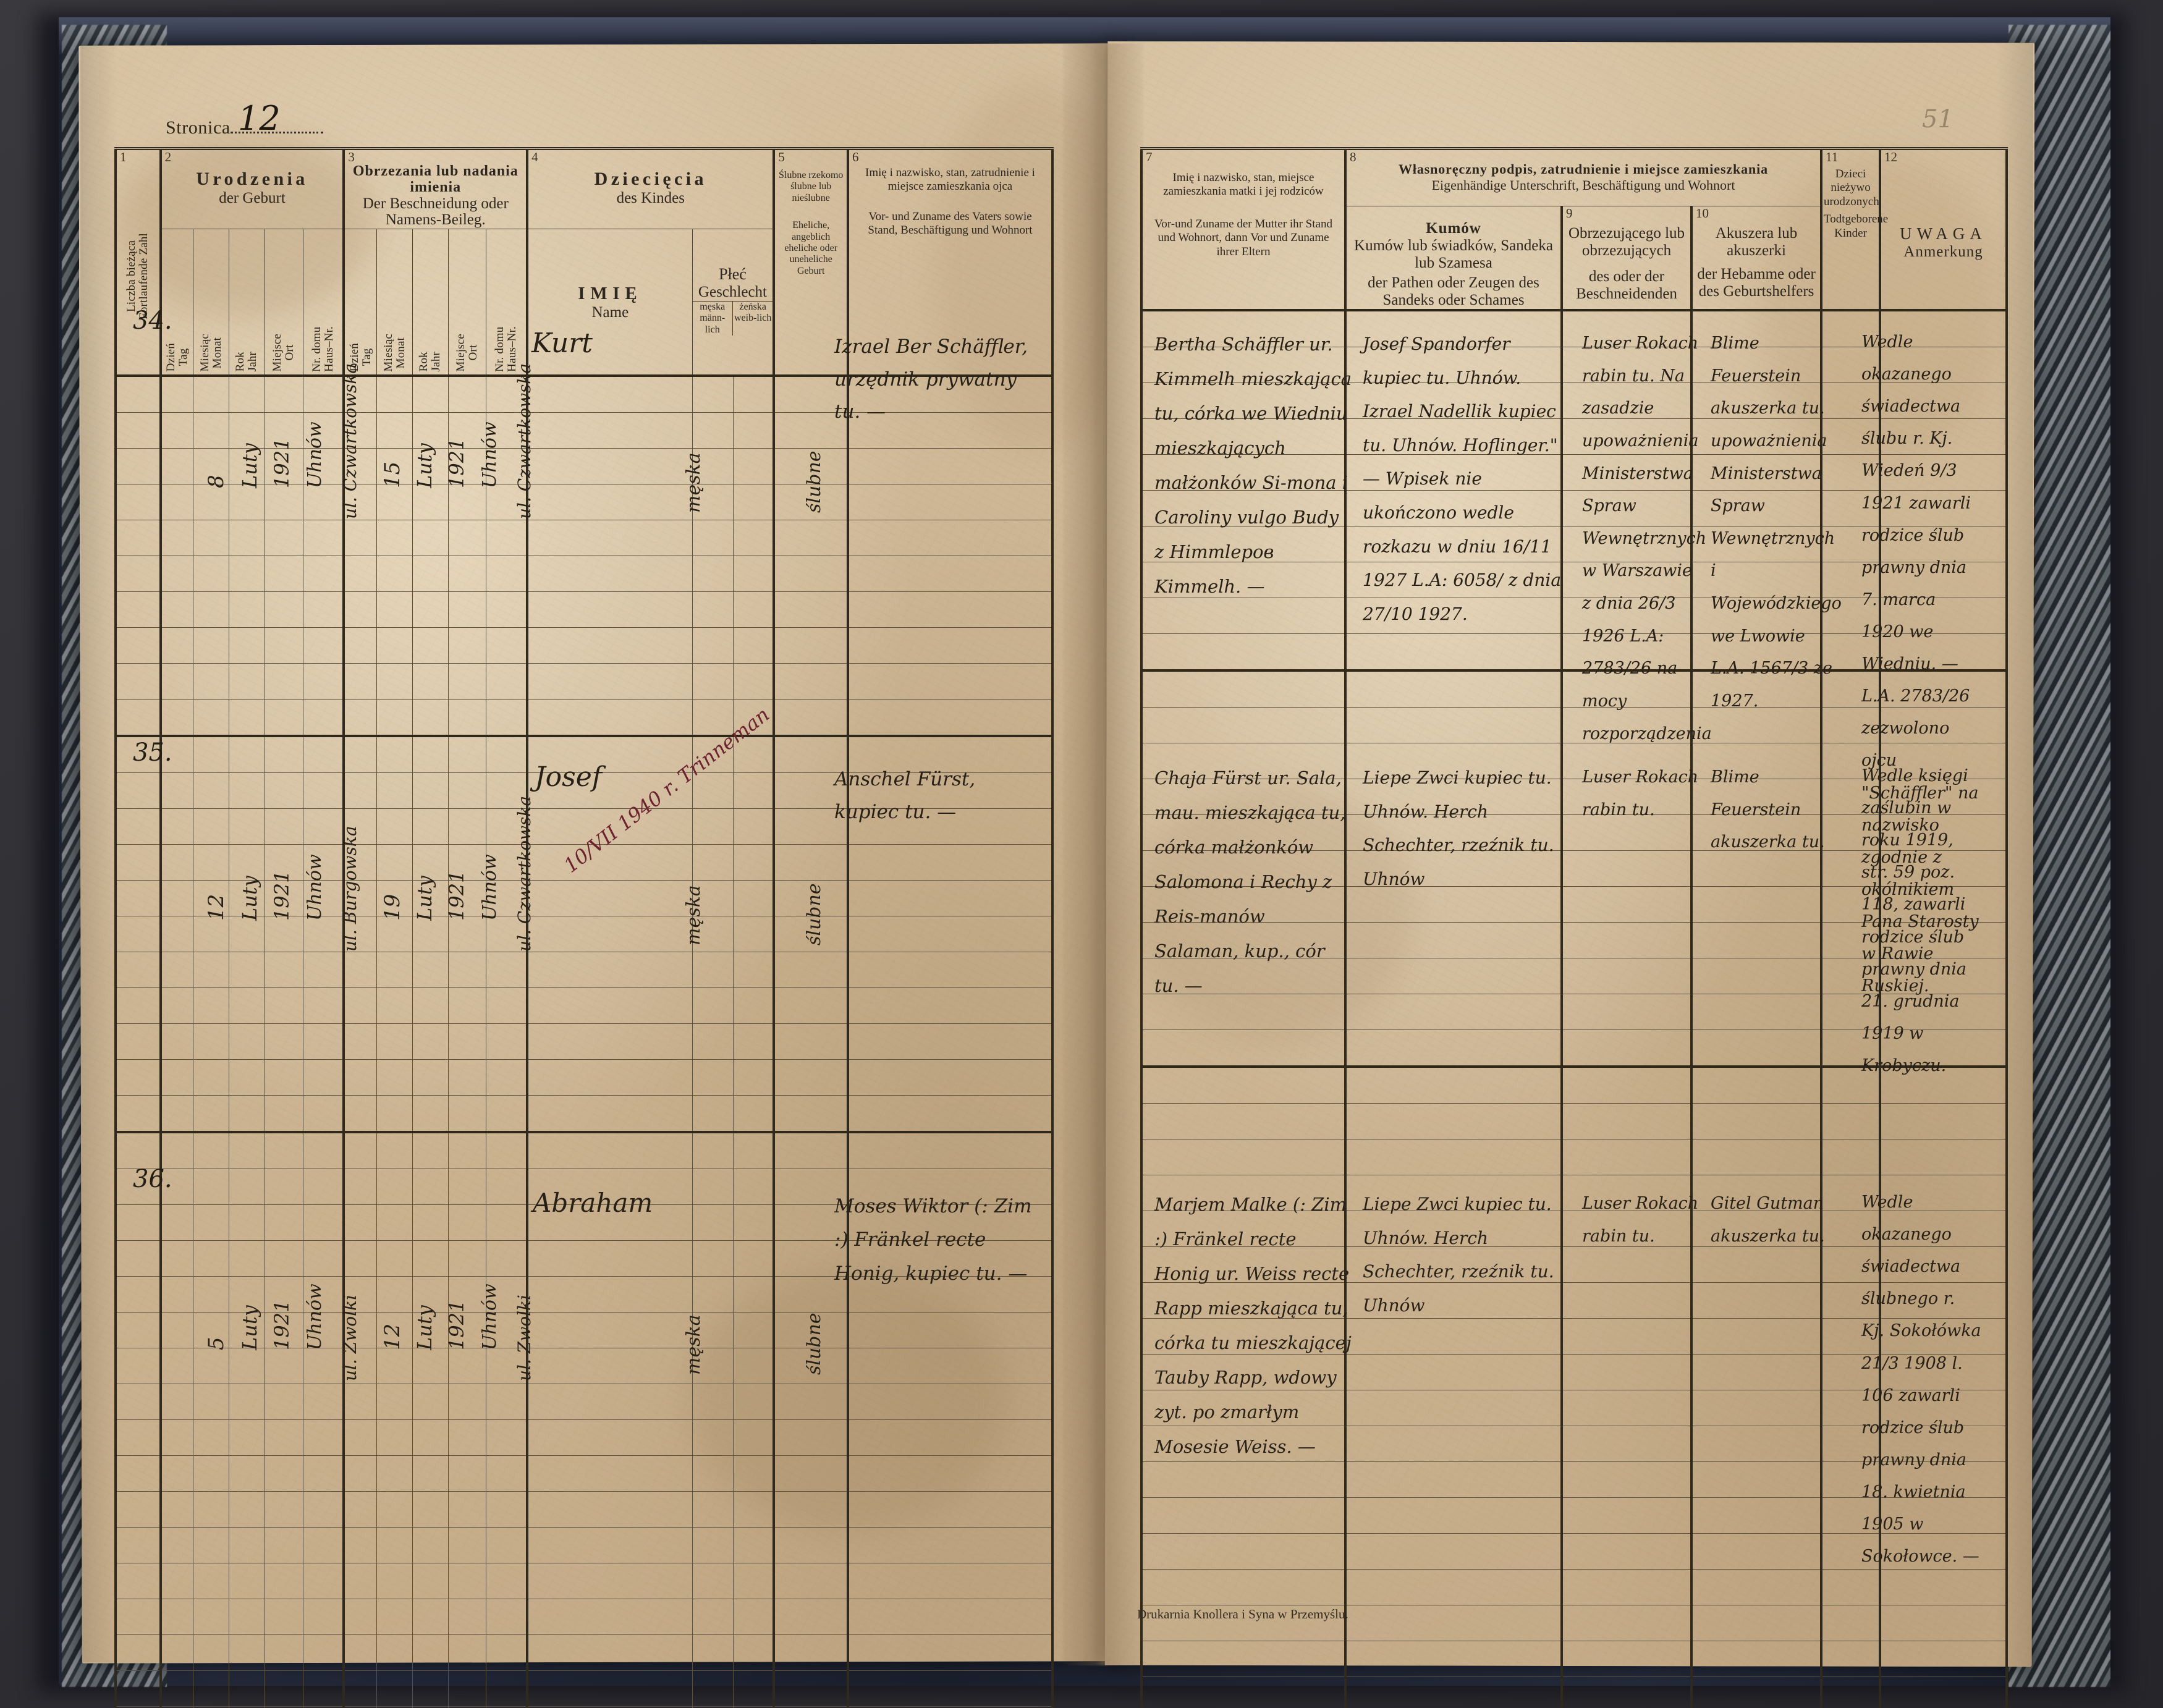 Image resolution: width=2163 pixels, height=1708 pixels. Describe the element at coordinates (152, 321) in the screenshot. I see `entry-number: 34.` at that location.